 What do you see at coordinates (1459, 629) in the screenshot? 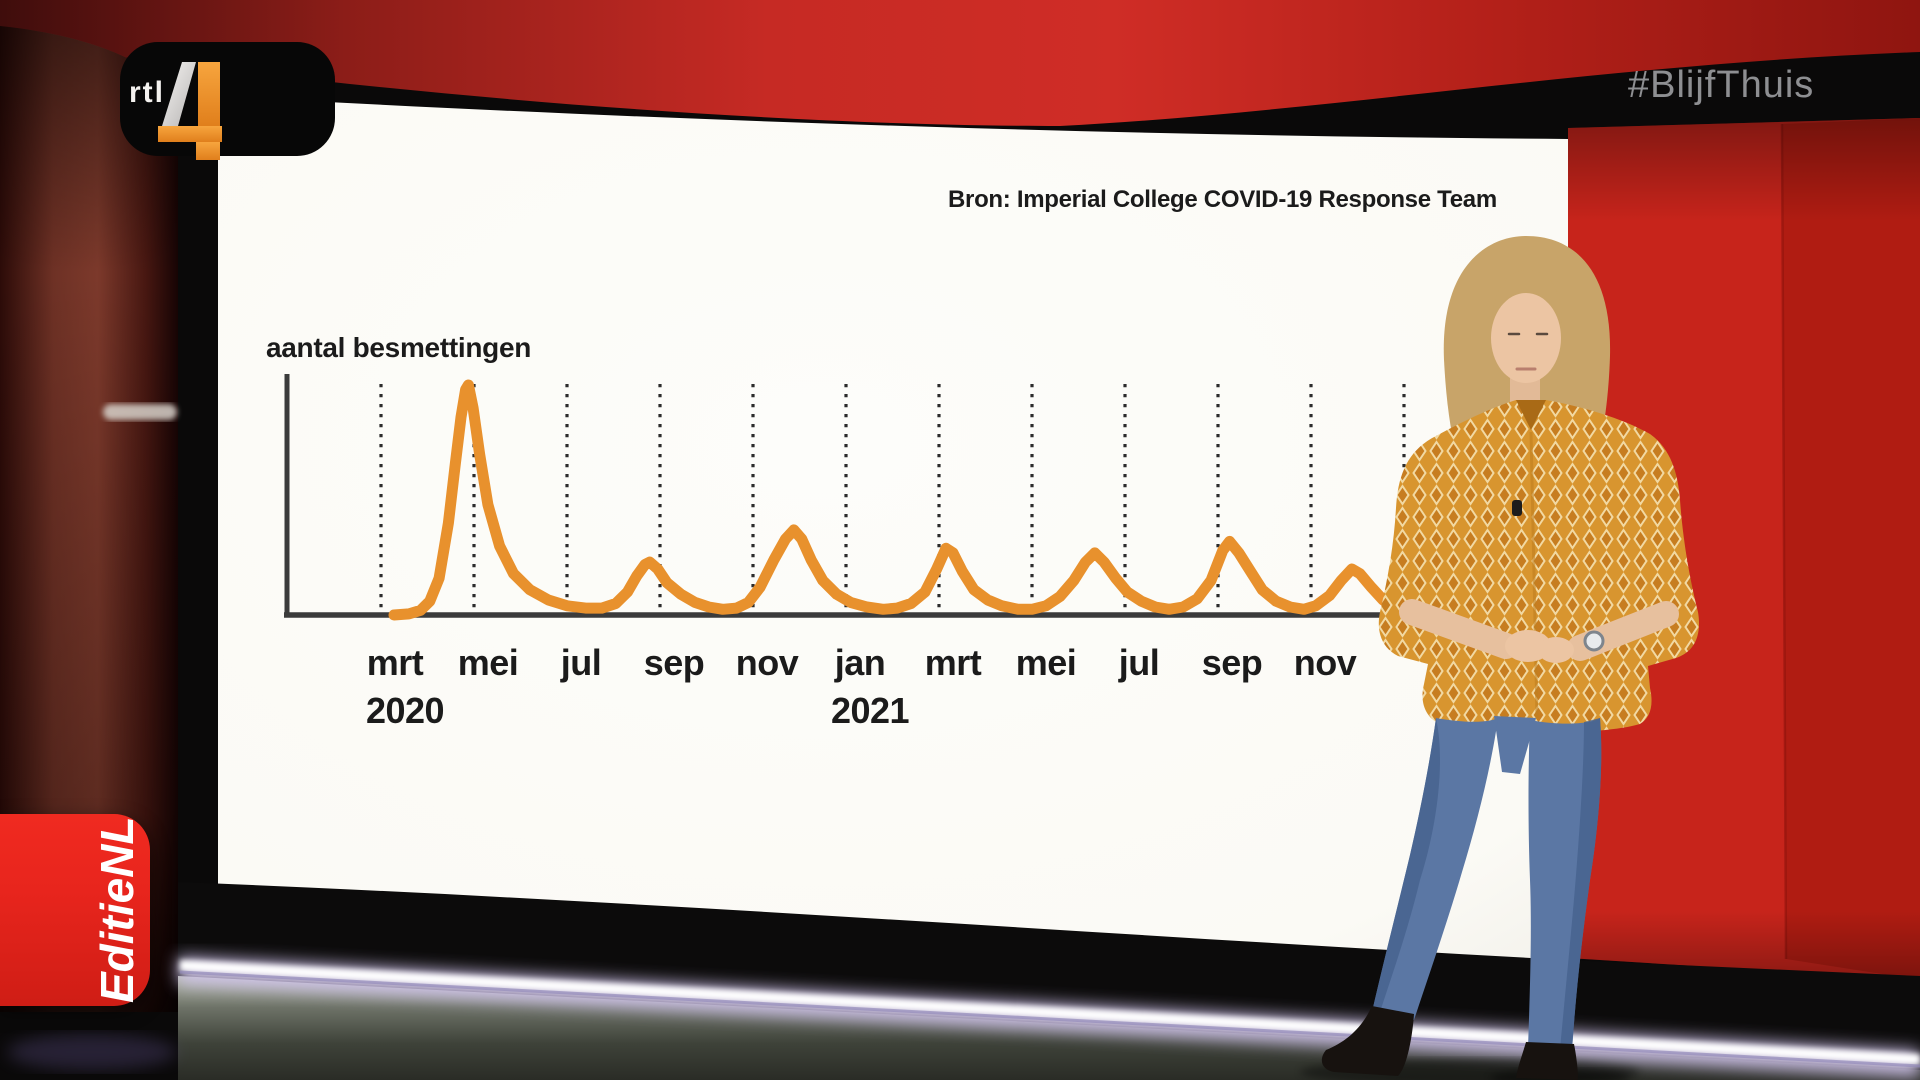
I see `presenter-forearm-left` at bounding box center [1459, 629].